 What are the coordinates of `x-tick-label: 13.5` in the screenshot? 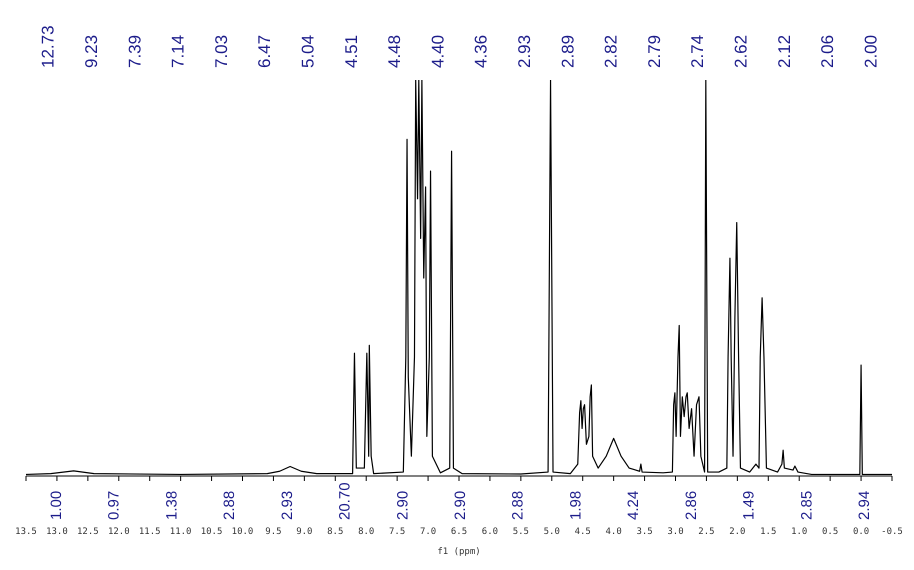 It's located at (26, 532).